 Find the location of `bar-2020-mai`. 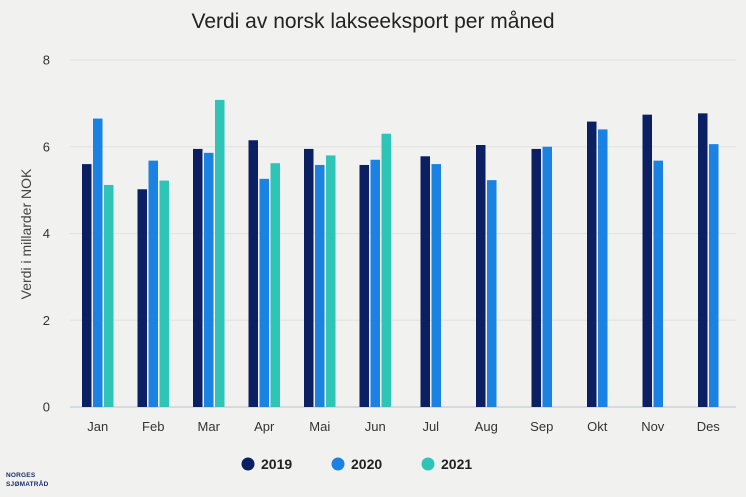

bar-2020-mai is located at coordinates (320, 285).